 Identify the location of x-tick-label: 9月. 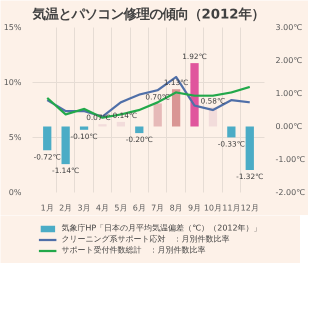
(195, 208).